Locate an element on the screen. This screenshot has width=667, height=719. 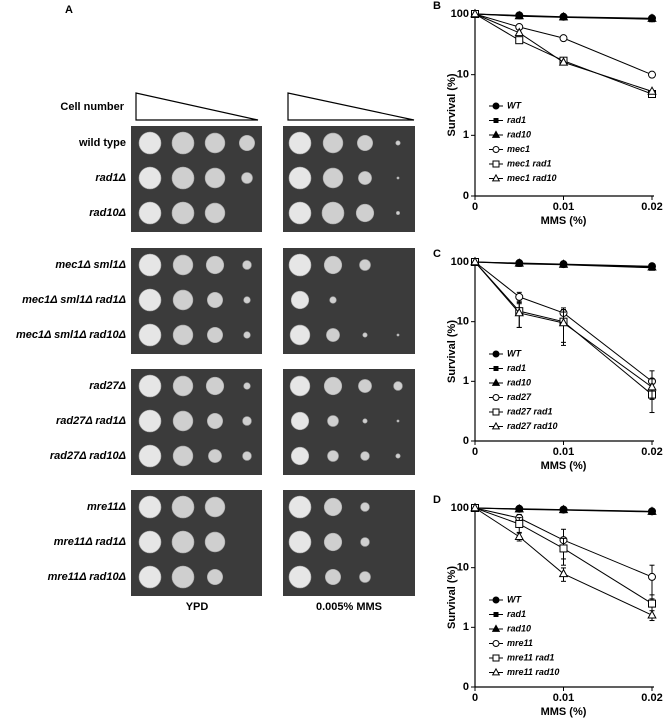
plate-label: YPD is located at coordinates (197, 607).